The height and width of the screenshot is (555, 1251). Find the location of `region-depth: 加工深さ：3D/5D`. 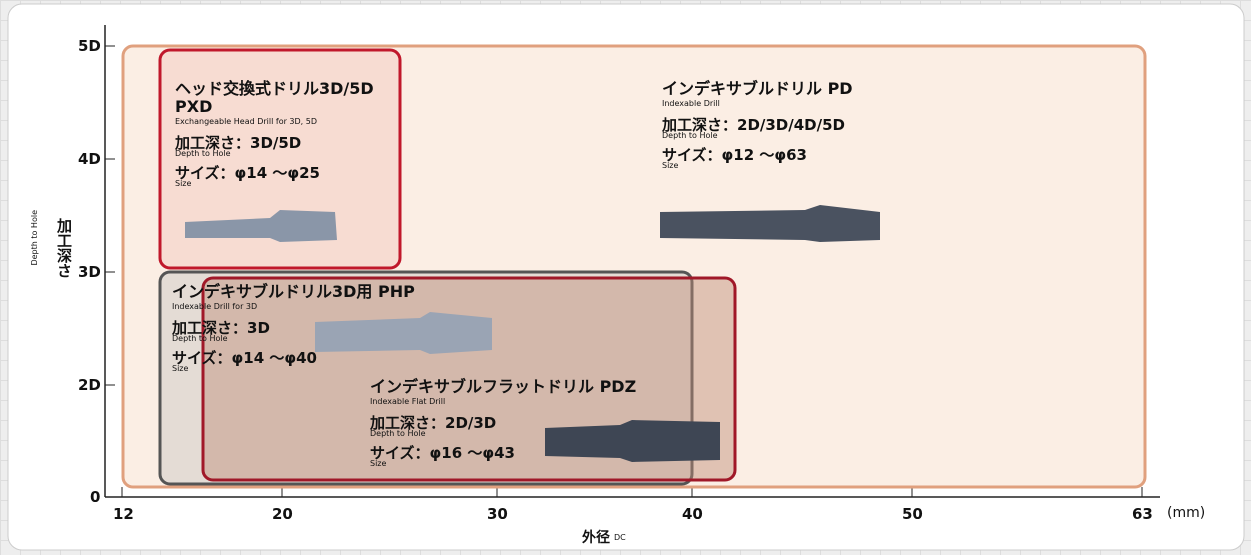

region-depth: 加工深さ：3D/5D is located at coordinates (238, 143).